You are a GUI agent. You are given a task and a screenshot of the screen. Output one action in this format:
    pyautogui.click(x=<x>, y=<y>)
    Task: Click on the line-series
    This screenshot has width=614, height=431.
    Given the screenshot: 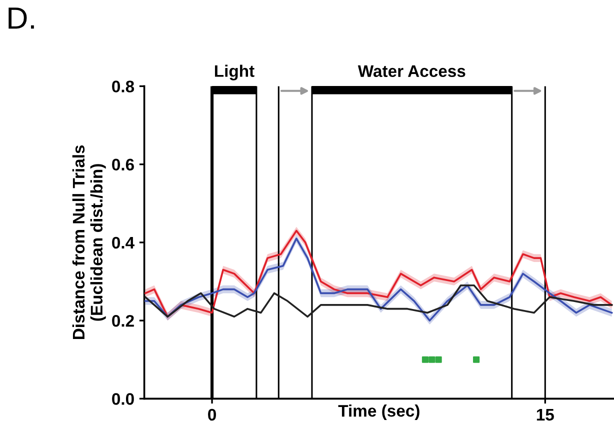 What is the action you would take?
    pyautogui.click(x=378, y=301)
    